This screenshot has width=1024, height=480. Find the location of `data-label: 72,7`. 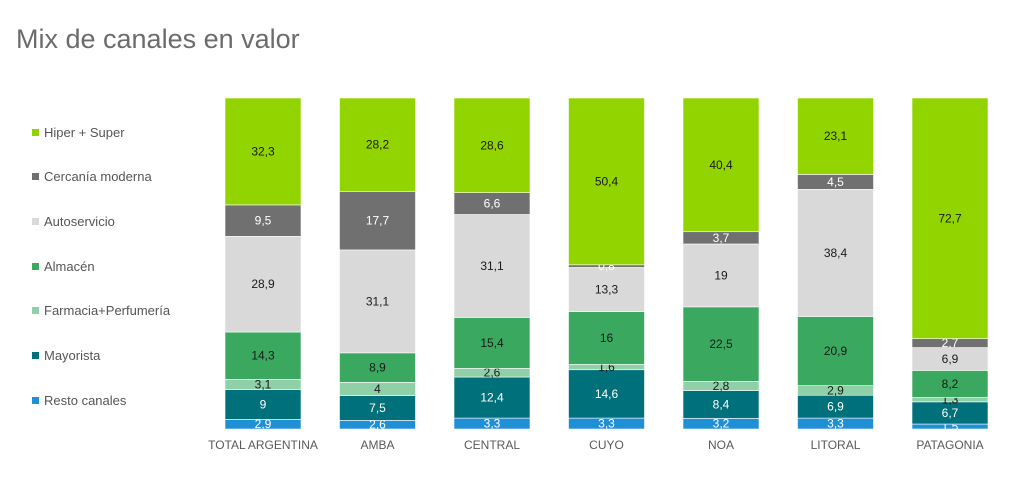

data-label: 72,7 is located at coordinates (950, 218).